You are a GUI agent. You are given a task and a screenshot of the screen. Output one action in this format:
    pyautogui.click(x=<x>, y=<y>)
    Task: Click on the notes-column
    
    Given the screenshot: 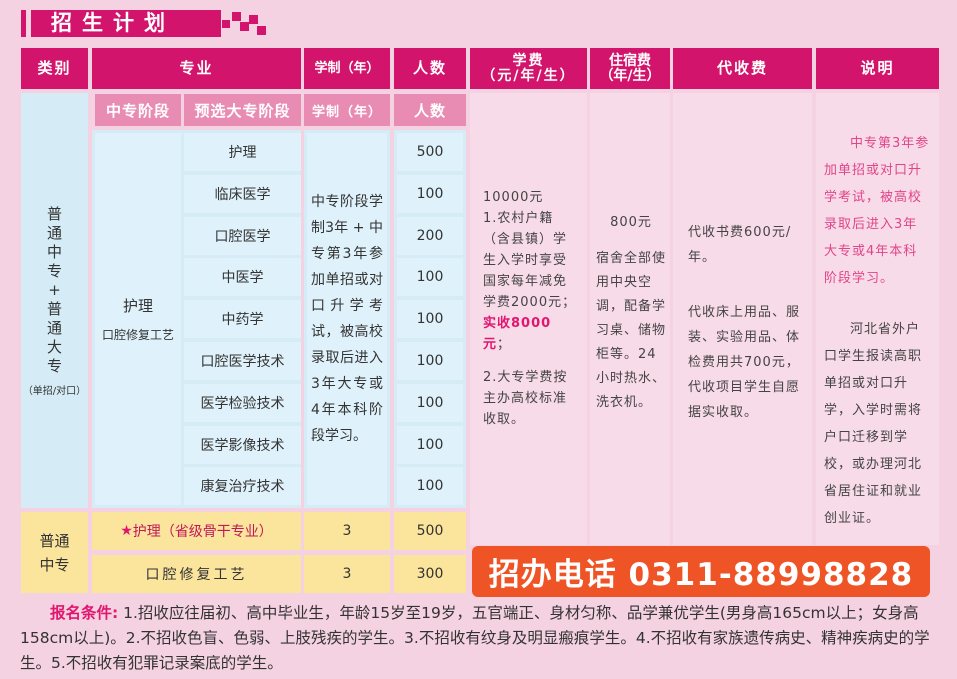 What is the action you would take?
    pyautogui.click(x=877, y=319)
    